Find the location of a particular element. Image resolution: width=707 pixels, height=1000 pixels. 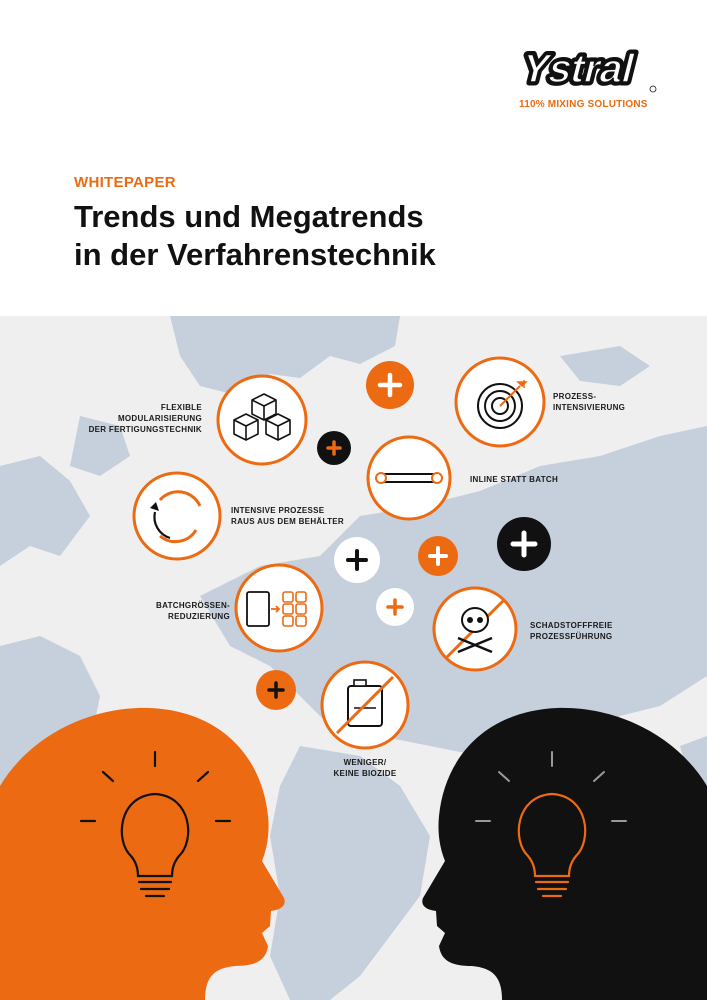

label-inline-statt-batch: INLINE STATT BATCH is located at coordinates (514, 479).